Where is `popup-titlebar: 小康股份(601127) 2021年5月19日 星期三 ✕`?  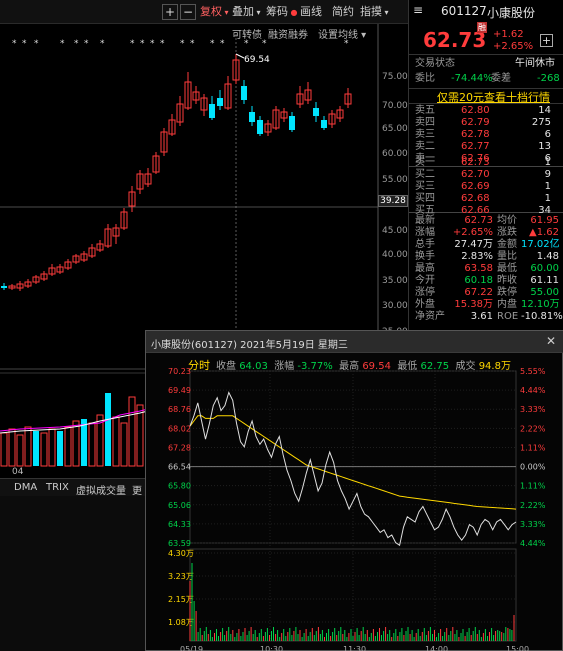 popup-titlebar: 小康股份(601127) 2021年5月19日 星期三 ✕ is located at coordinates (354, 342).